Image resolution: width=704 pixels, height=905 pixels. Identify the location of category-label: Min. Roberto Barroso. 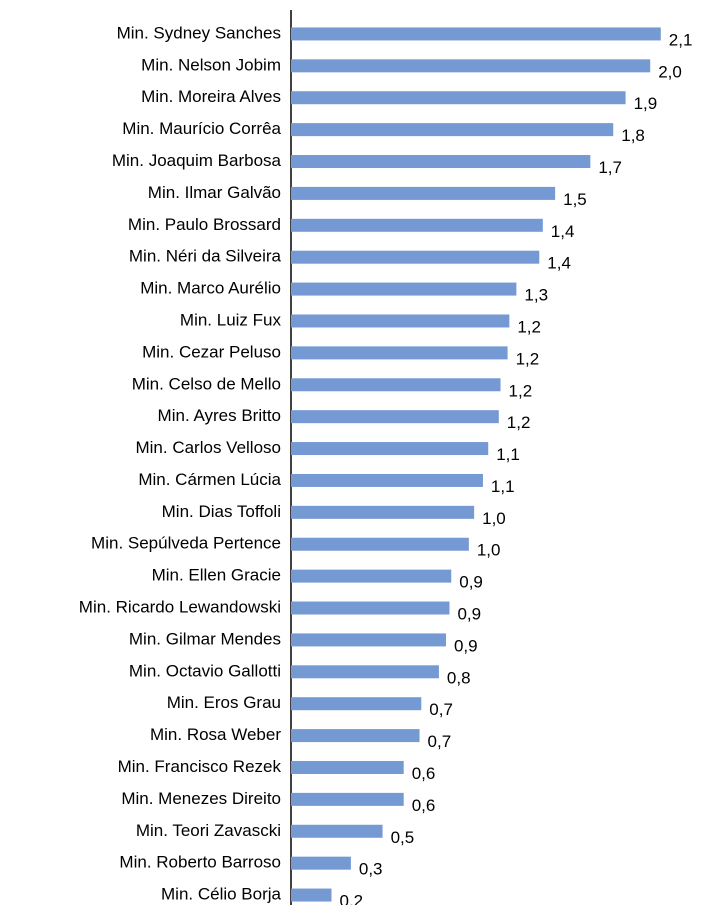
(200, 862).